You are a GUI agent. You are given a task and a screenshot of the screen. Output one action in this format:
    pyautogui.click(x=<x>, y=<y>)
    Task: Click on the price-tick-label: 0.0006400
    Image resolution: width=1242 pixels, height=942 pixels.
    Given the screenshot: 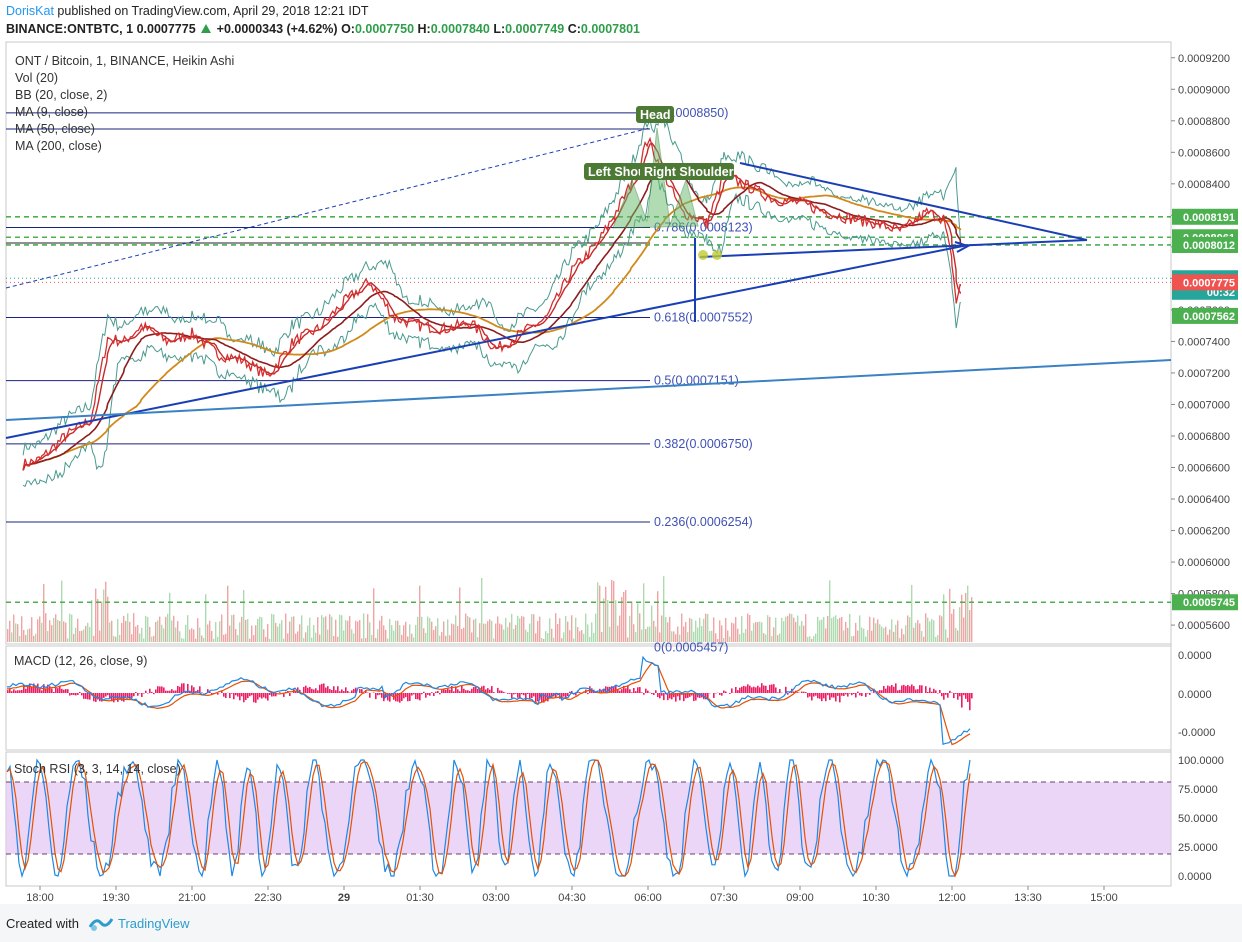 What is the action you would take?
    pyautogui.click(x=1204, y=500)
    